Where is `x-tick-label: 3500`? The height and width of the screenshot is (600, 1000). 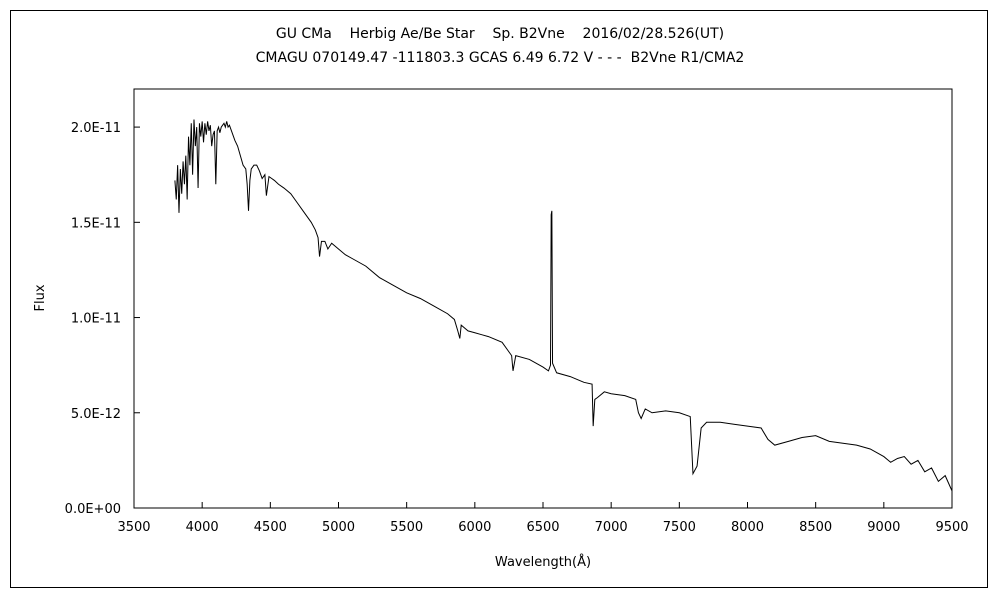 x-tick-label: 3500 is located at coordinates (133, 527).